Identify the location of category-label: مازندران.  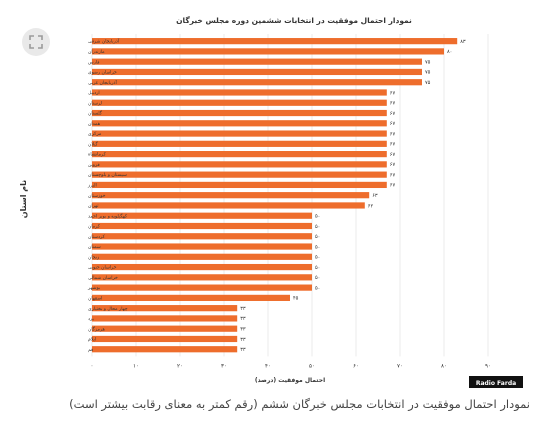
(96, 52).